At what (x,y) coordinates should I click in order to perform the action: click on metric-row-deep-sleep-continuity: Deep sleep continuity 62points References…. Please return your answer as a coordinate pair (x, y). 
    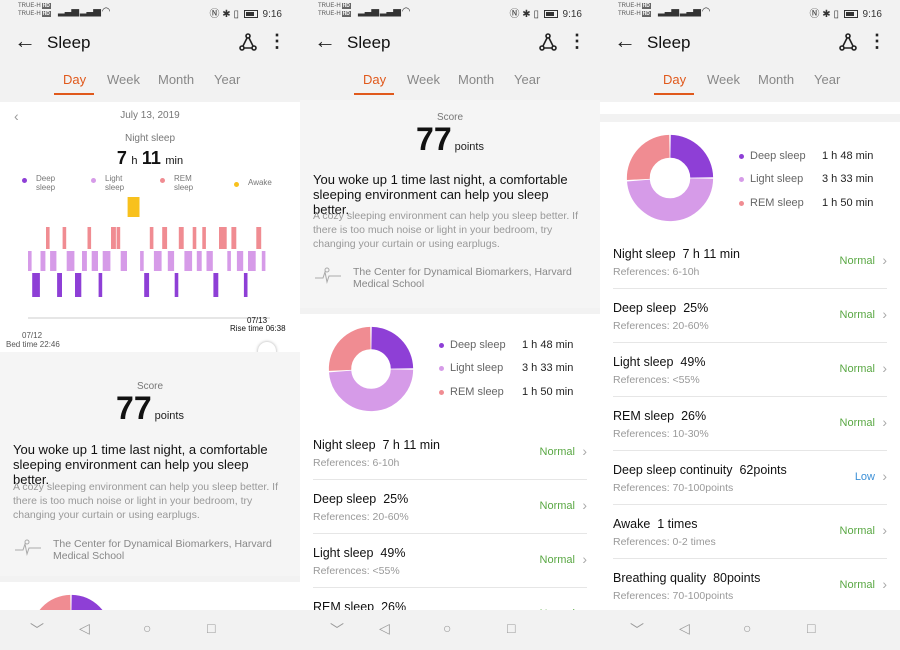
    Looking at the image, I should click on (750, 478).